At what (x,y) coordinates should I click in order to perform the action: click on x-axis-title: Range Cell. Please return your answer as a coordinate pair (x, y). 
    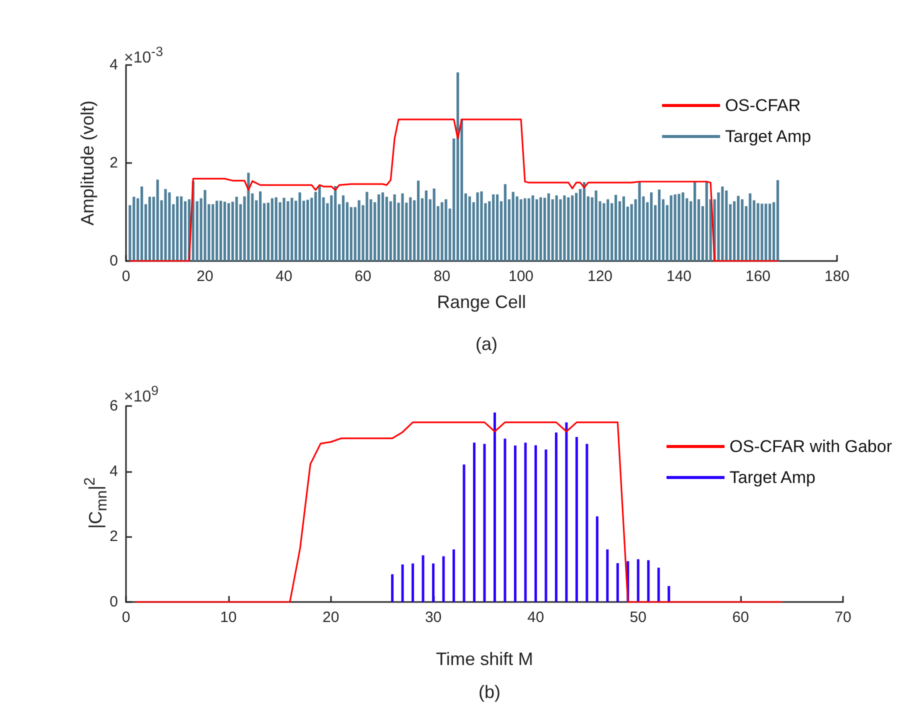
    Looking at the image, I should click on (481, 302).